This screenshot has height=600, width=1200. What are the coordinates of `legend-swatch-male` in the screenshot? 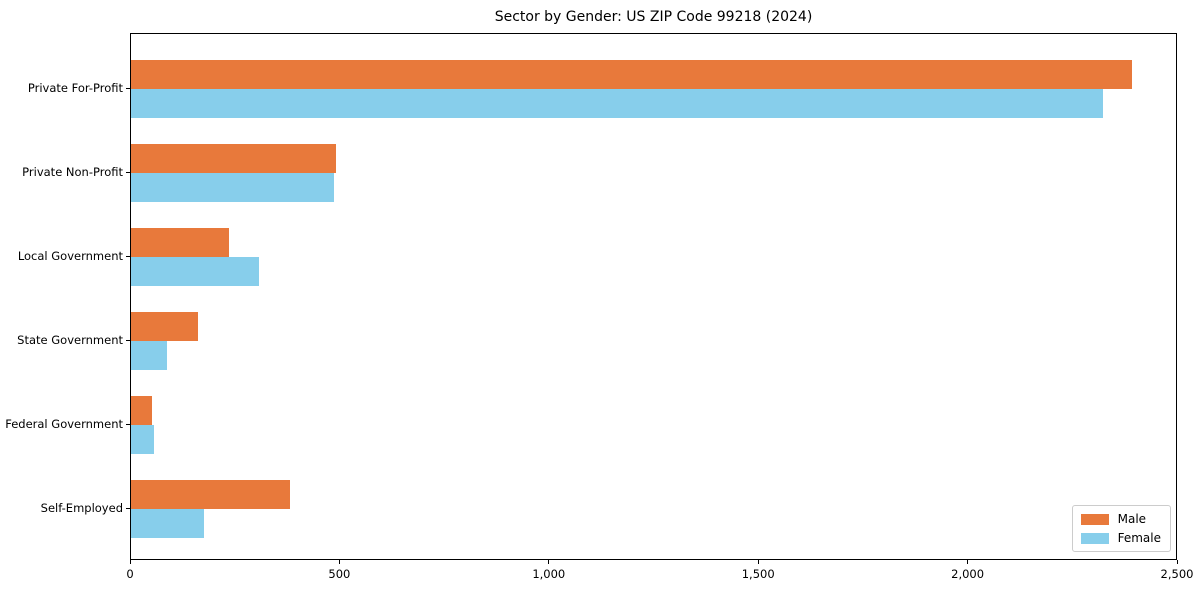 It's located at (1094, 519).